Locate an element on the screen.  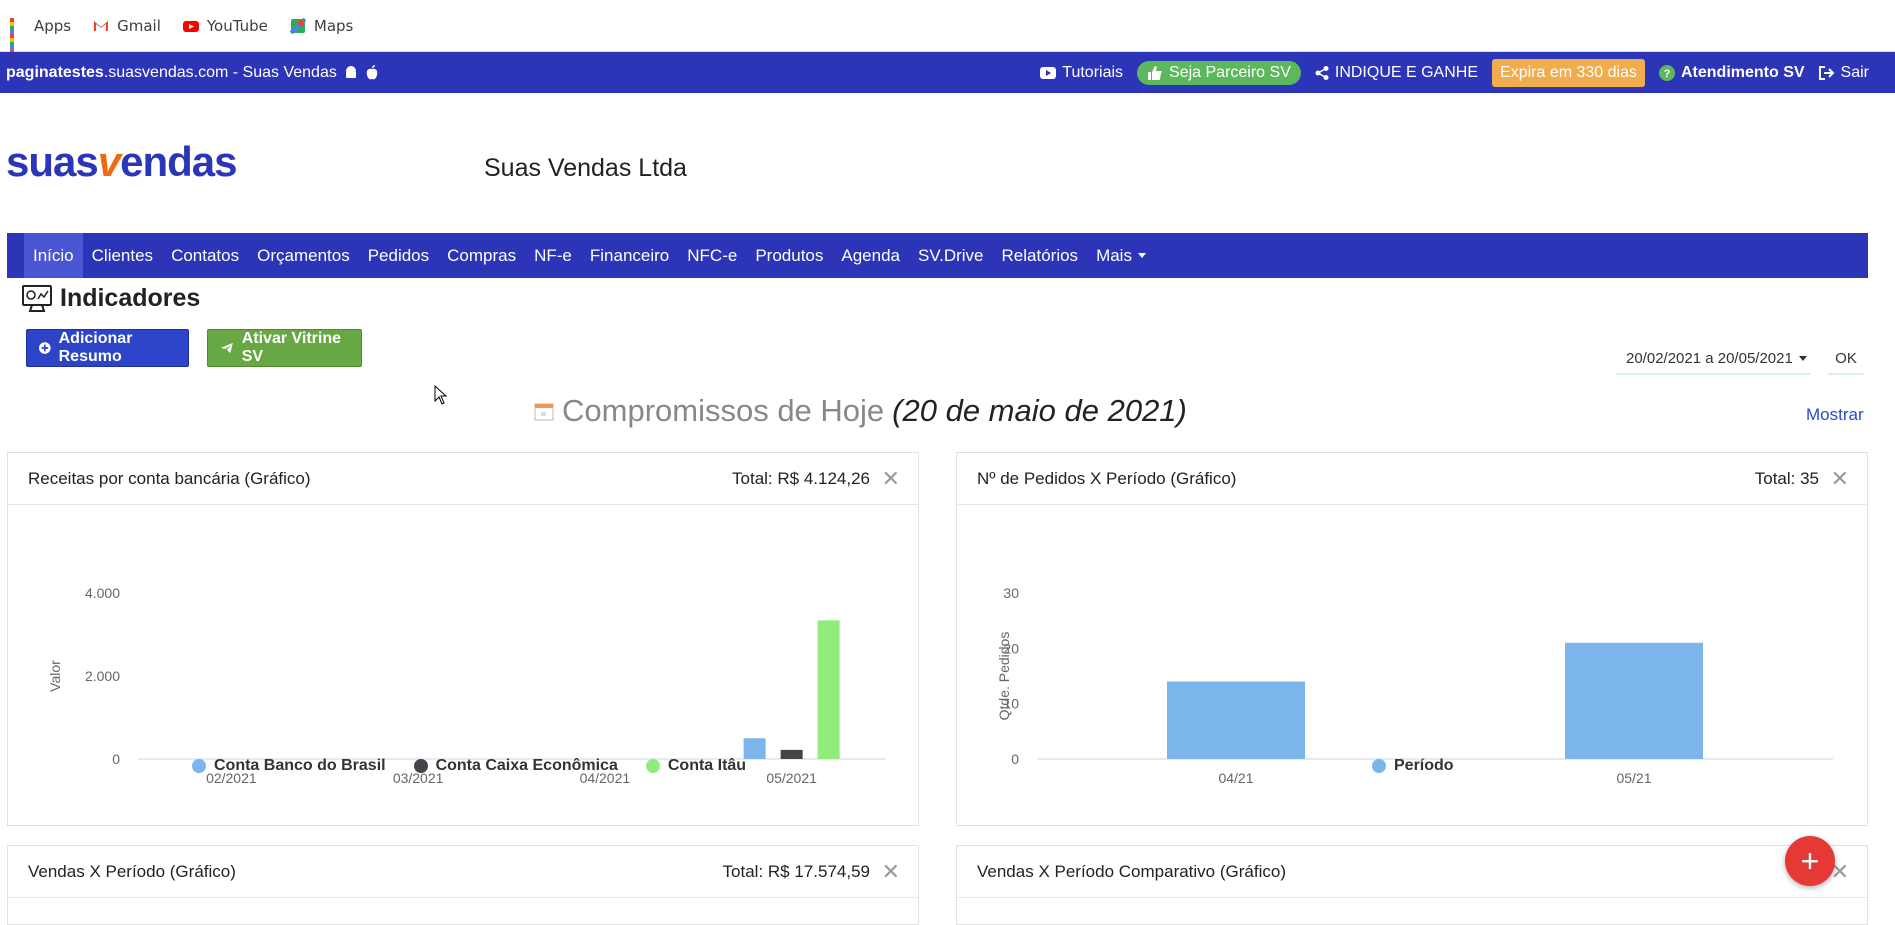
bookmark-label: Apps is located at coordinates (53, 25).